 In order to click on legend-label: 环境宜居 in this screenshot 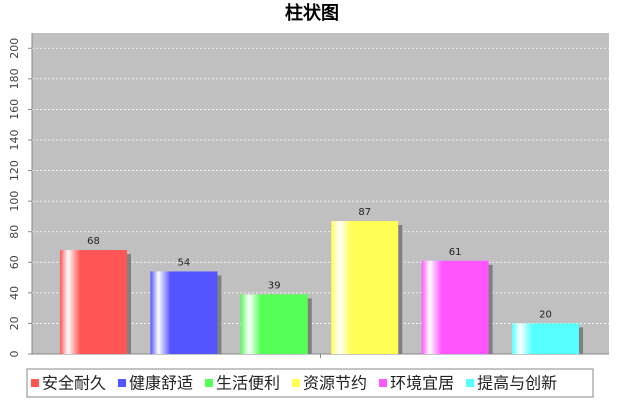, I will do `click(422, 383)`.